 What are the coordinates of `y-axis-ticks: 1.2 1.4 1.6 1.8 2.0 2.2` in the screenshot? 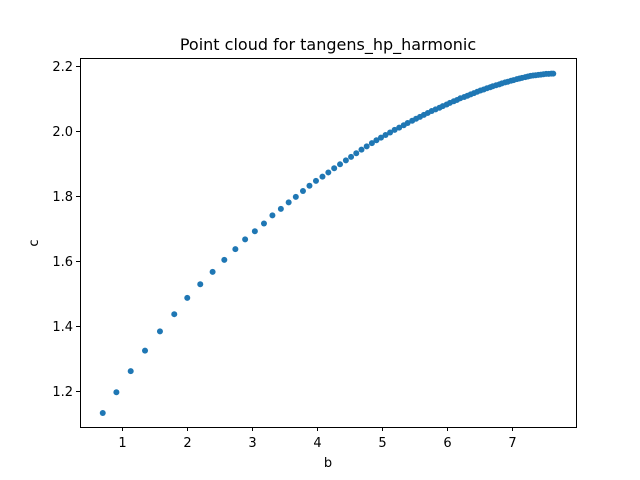 It's located at (66, 230).